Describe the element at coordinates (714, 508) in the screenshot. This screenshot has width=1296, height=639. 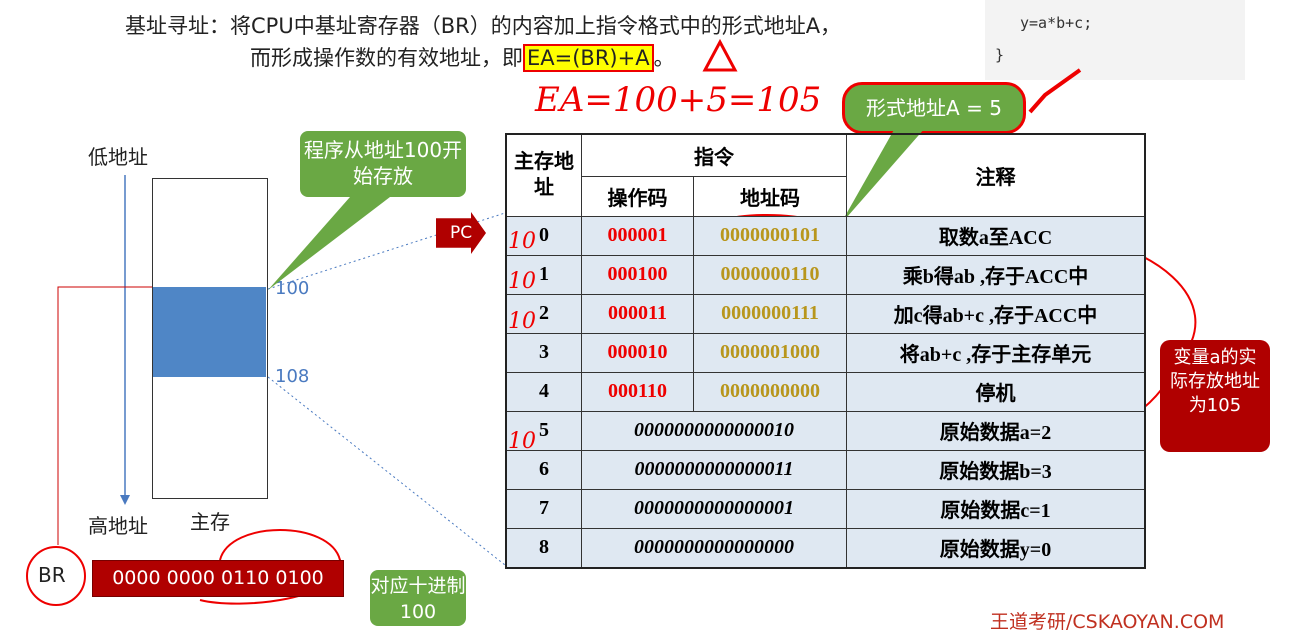
I see `data-cell: 0000000000000001` at that location.